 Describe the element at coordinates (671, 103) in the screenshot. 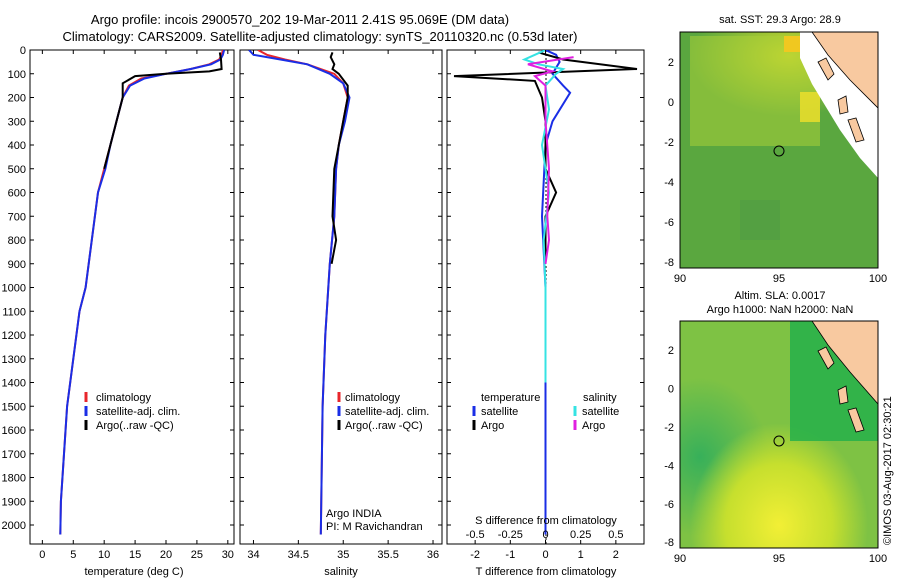

I see `sst-lat-tick-label: 0` at that location.